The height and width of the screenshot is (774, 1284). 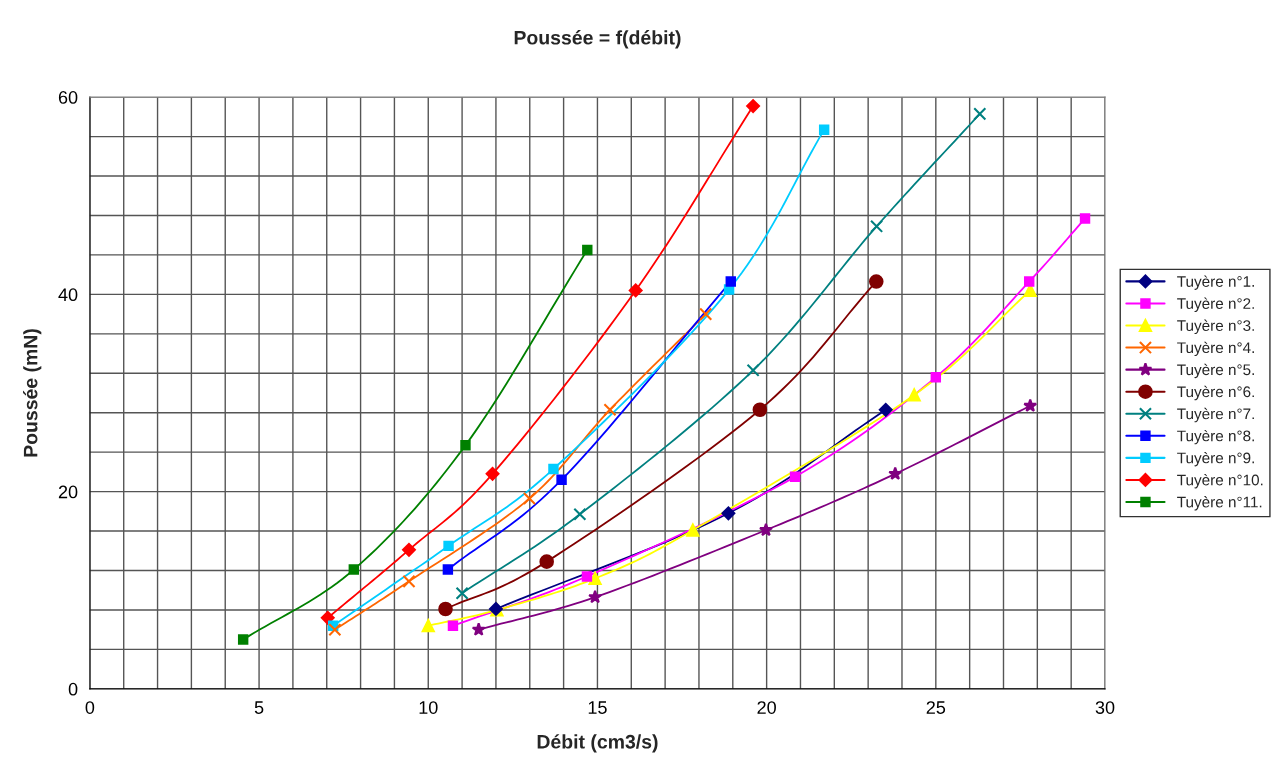 What do you see at coordinates (1219, 503) in the screenshot?
I see `legend-label: Tuyère n°11.` at bounding box center [1219, 503].